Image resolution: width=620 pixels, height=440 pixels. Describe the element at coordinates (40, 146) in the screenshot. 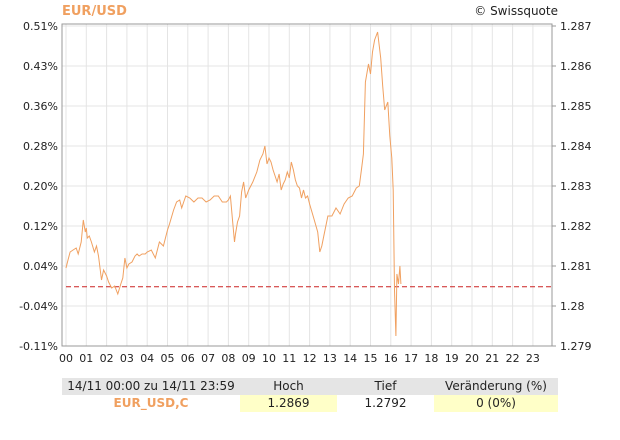

I see `left-tick-label: 0.28%` at that location.